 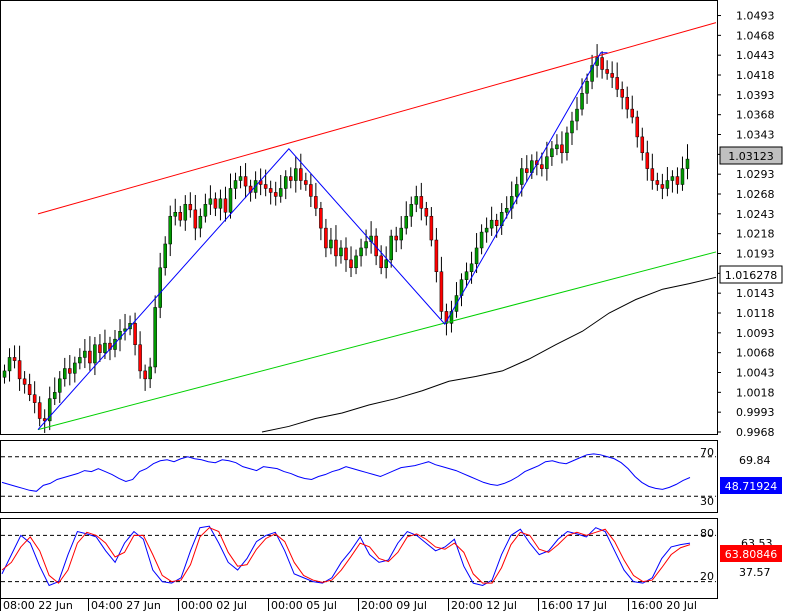 I want to click on price-tick-label: 1.0093, so click(x=755, y=333).